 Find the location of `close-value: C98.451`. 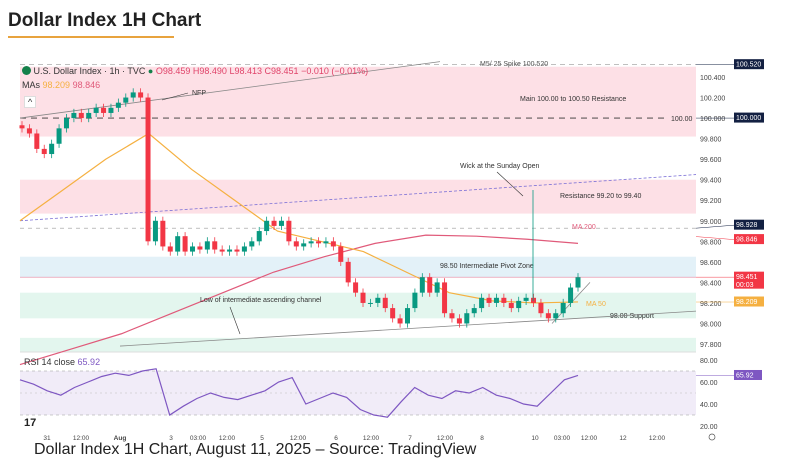

close-value: C98.451 is located at coordinates (281, 71).